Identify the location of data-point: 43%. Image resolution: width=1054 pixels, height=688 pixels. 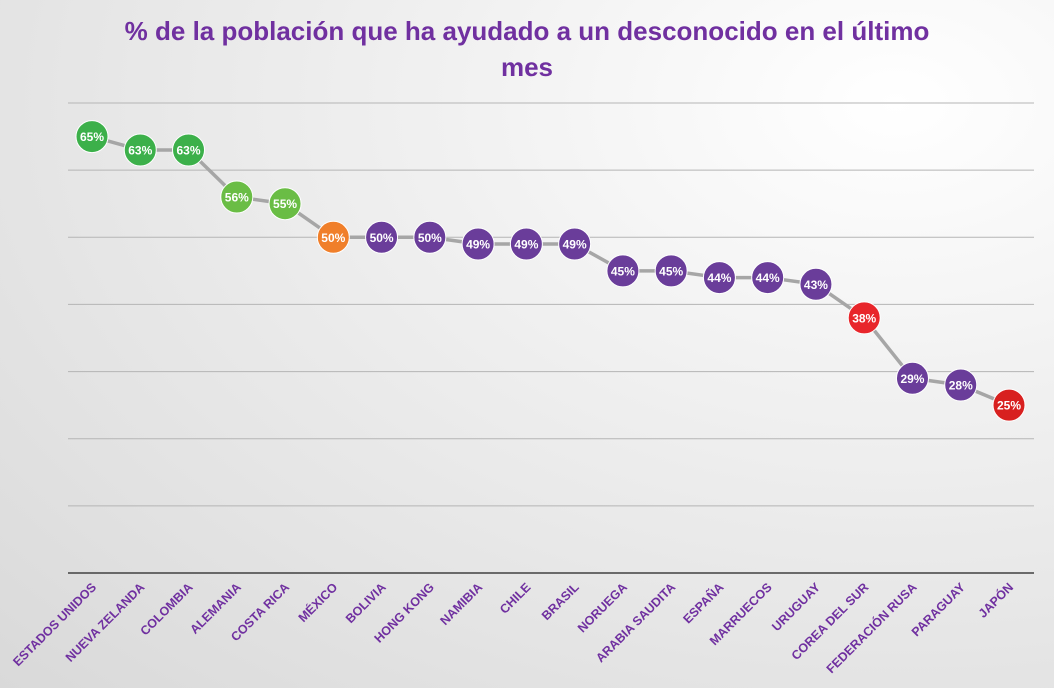
(816, 284).